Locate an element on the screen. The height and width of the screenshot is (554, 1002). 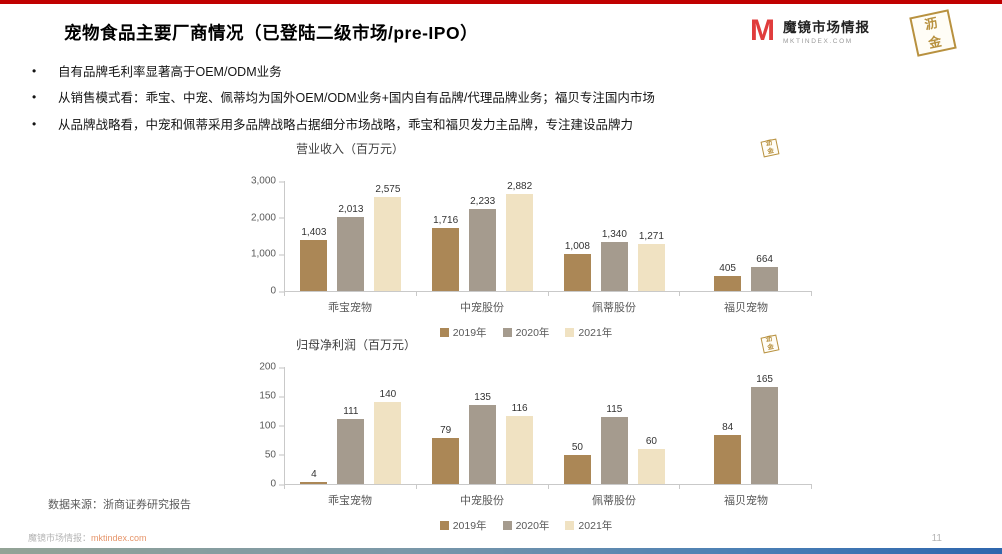
footer-link: mktindex.com is located at coordinates (119, 538).